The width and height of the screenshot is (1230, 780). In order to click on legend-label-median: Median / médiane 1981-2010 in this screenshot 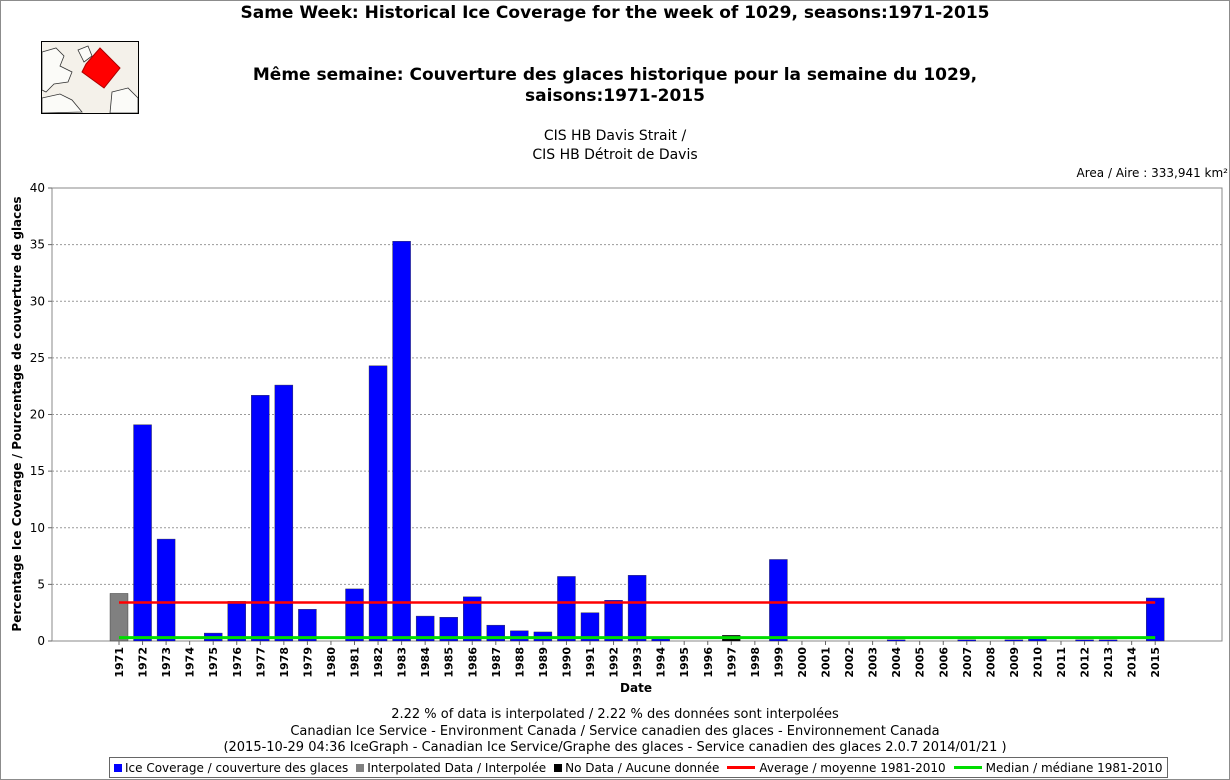, I will do `click(1074, 767)`.